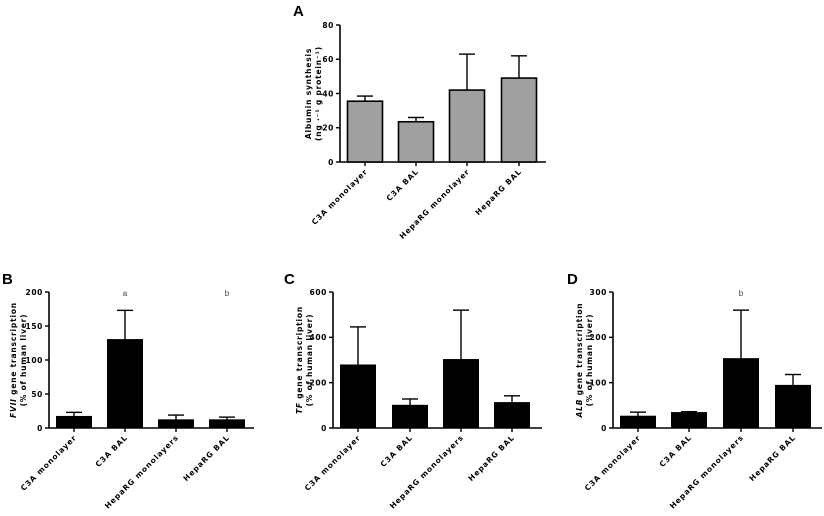  Describe the element at coordinates (125, 293) in the screenshot. I see `significance-annotation: a` at that location.